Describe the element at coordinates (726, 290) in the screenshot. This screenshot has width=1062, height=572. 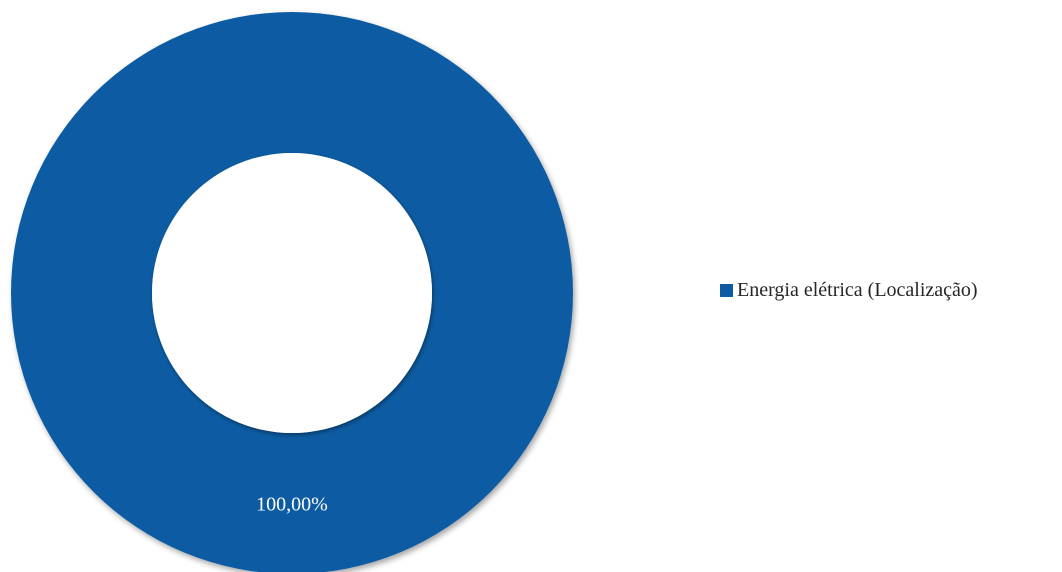
I see `legend-swatch` at that location.